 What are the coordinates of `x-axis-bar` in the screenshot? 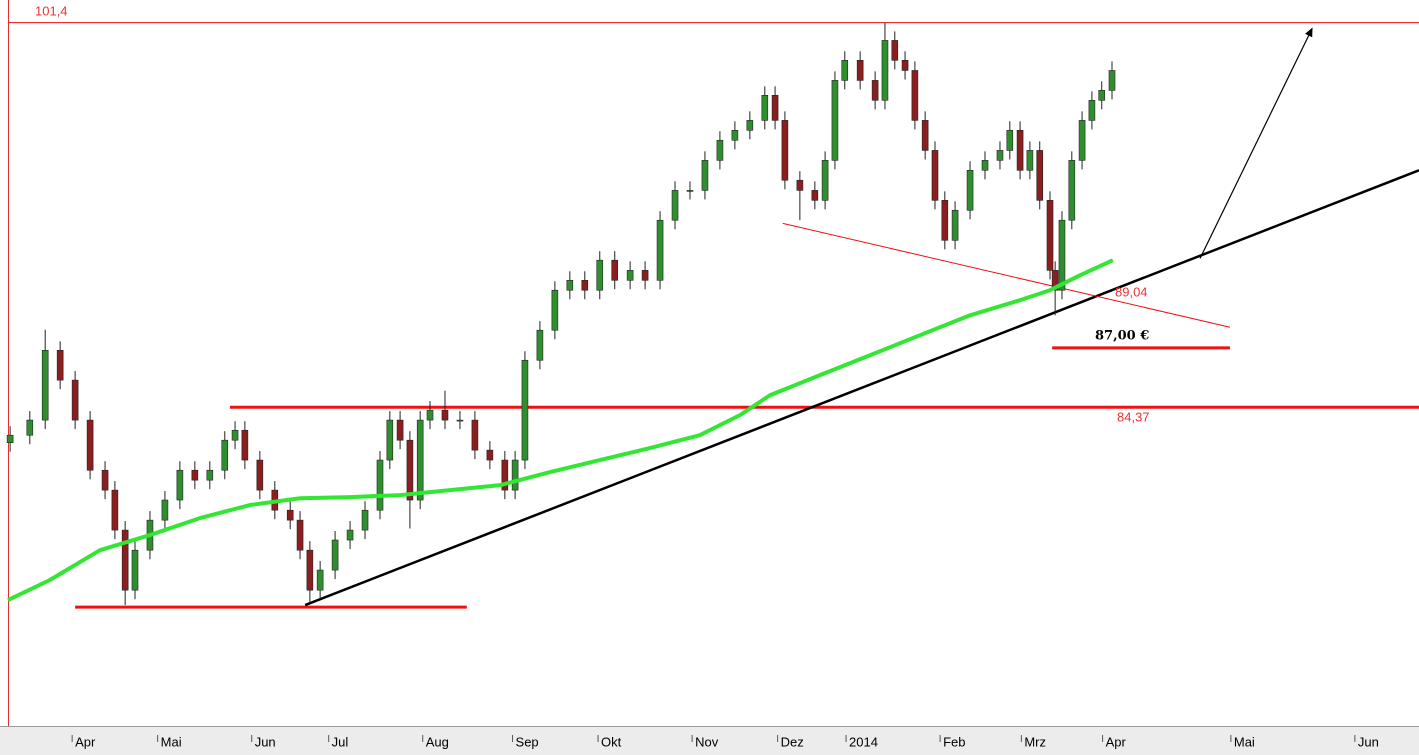 It's located at (709, 741).